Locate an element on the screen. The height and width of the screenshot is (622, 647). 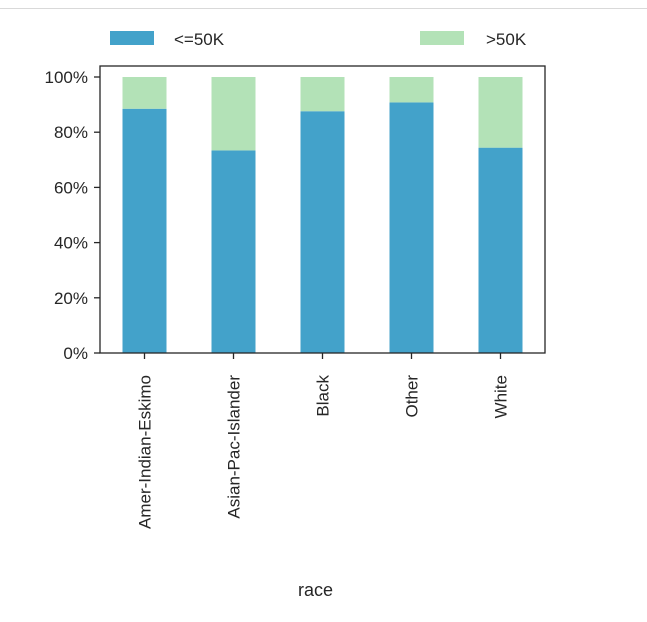
y-tick-label: 0% is located at coordinates (75, 353).